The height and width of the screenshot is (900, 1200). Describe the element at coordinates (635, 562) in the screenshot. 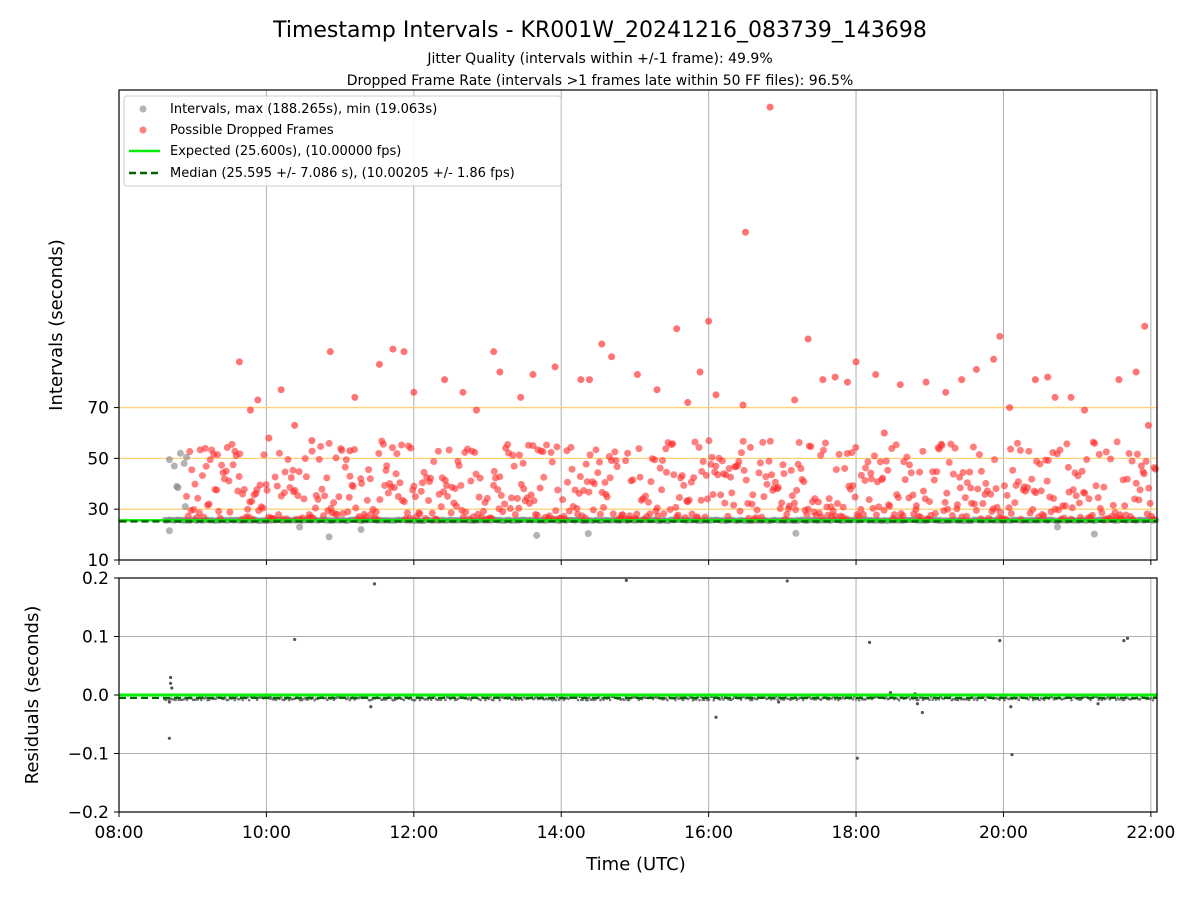

I see `intervals-x-ticks` at that location.